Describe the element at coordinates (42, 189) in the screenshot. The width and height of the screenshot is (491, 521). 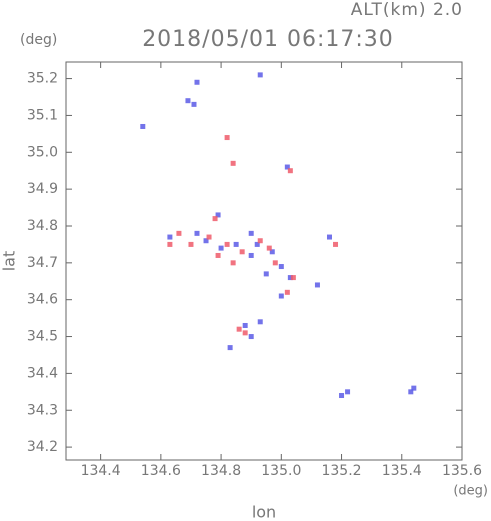
I see `y-tick-label: 34.9` at that location.